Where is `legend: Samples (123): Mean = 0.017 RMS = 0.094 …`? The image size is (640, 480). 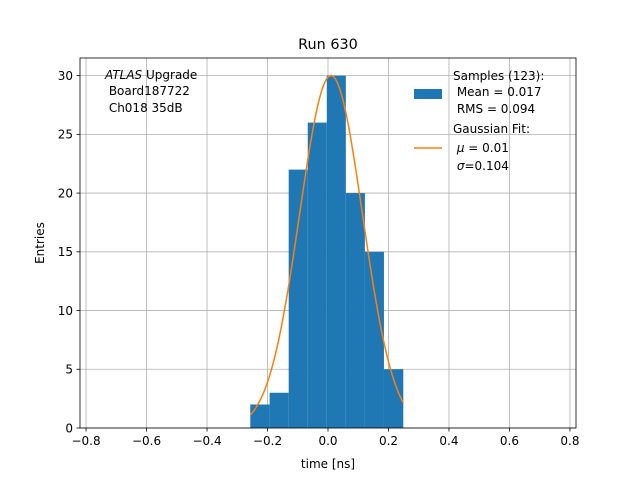
legend: Samples (123): Mean = 0.017 RMS = 0.094 … is located at coordinates (479, 121).